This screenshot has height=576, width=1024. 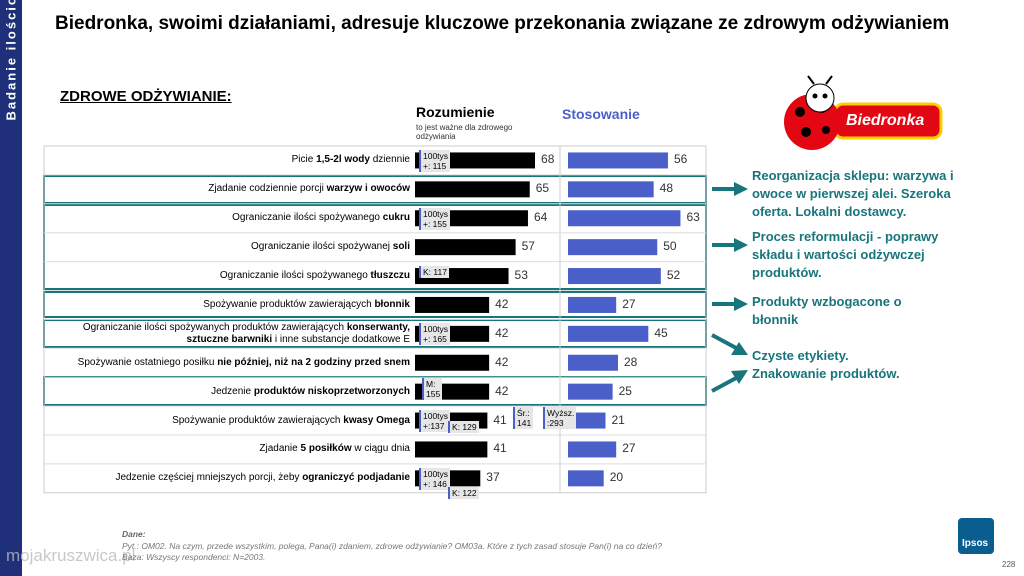 What do you see at coordinates (863, 112) in the screenshot?
I see `ladybug-logo` at bounding box center [863, 112].